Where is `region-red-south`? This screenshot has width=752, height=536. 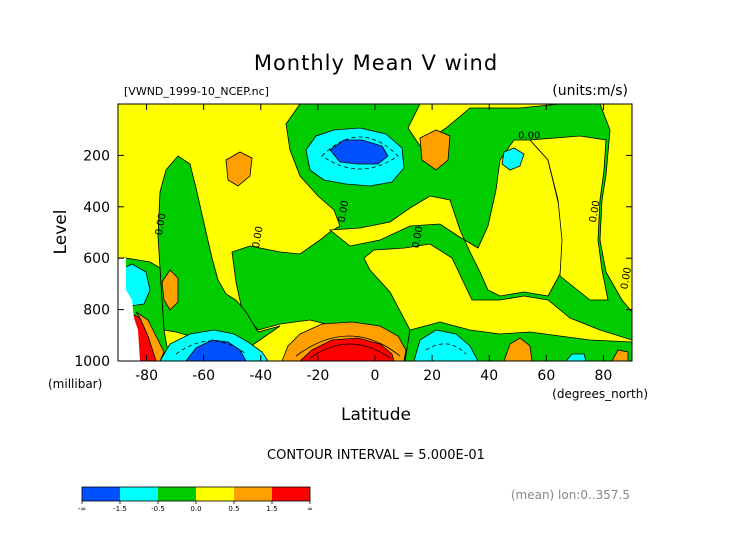
region-red-south is located at coordinates (347, 349).